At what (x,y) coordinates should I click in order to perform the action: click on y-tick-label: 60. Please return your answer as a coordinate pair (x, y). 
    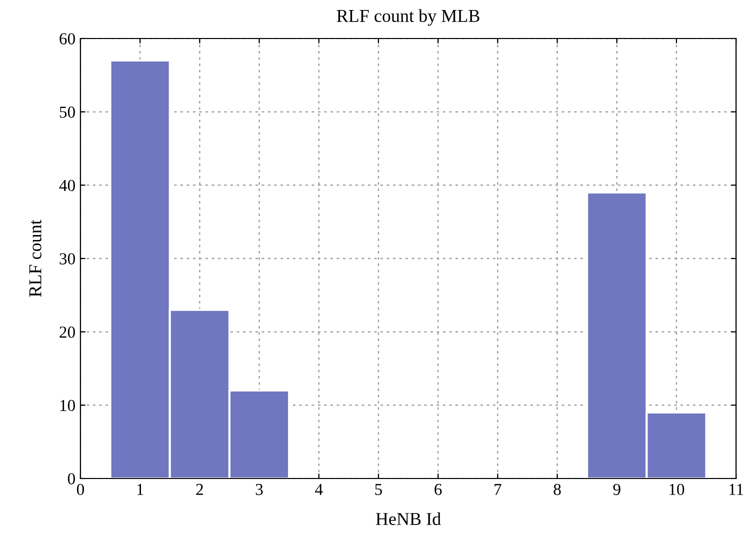
    Looking at the image, I should click on (67, 38).